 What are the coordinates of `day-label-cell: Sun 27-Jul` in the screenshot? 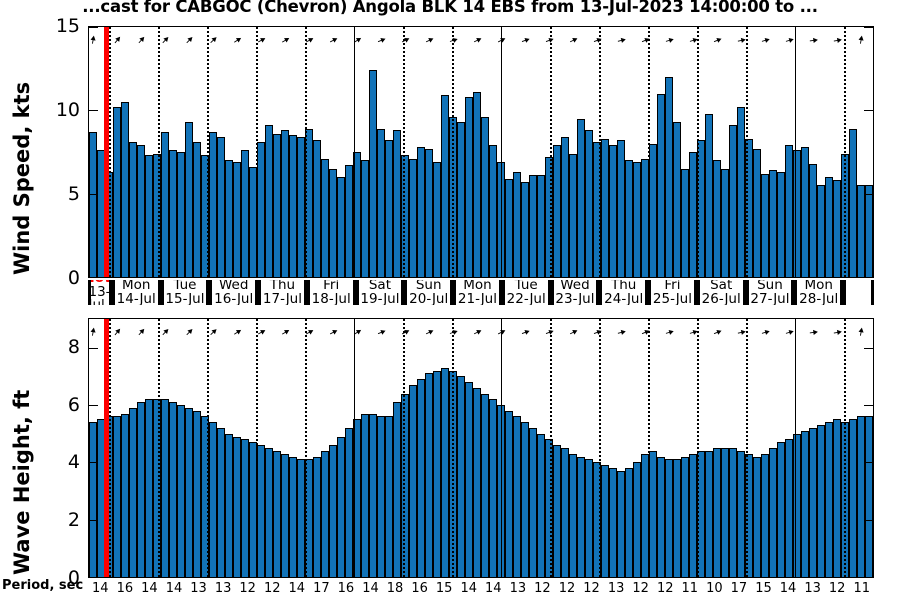 It's located at (770, 292).